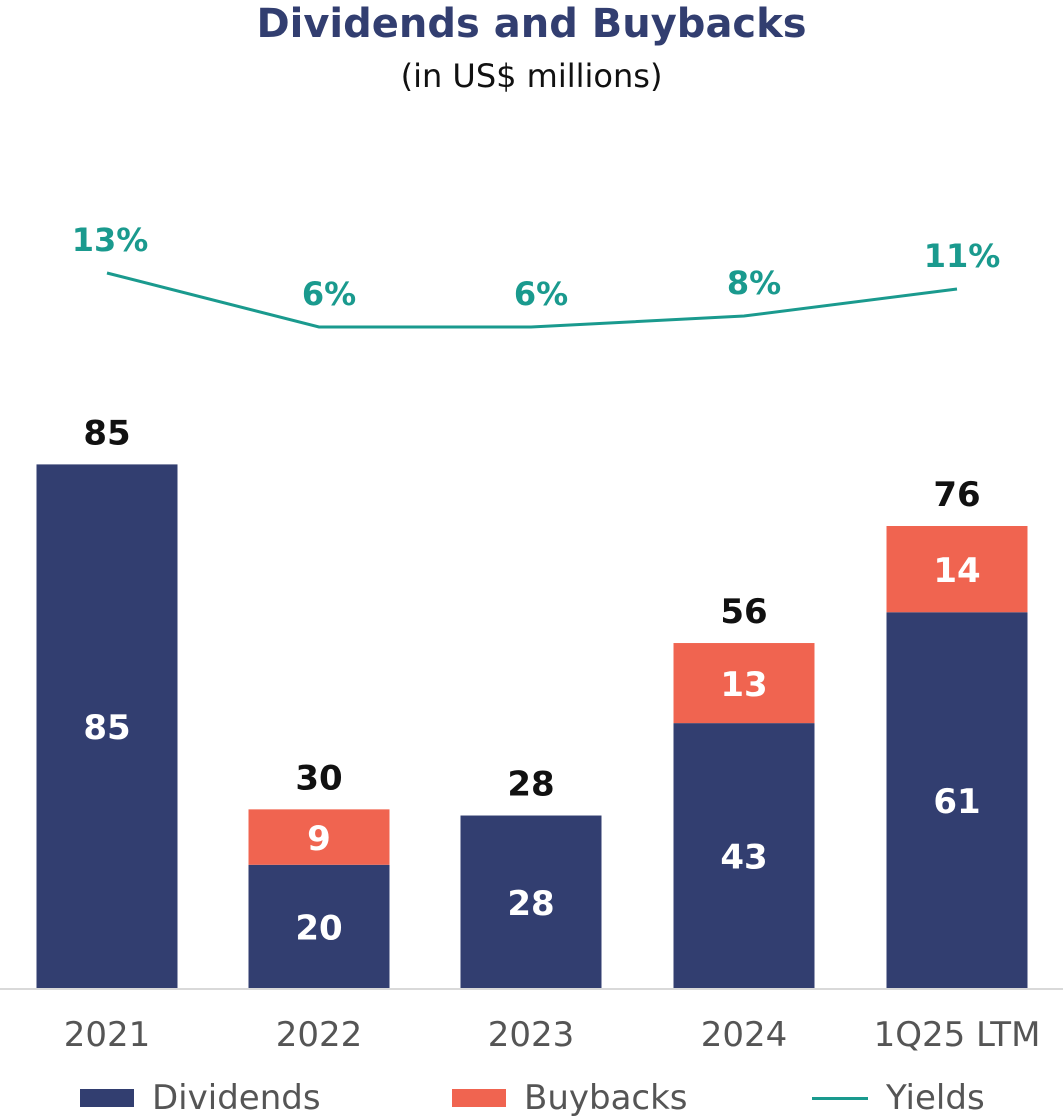  I want to click on x-tick-label-1q25-ltm: 1Q25 LTM, so click(957, 1035).